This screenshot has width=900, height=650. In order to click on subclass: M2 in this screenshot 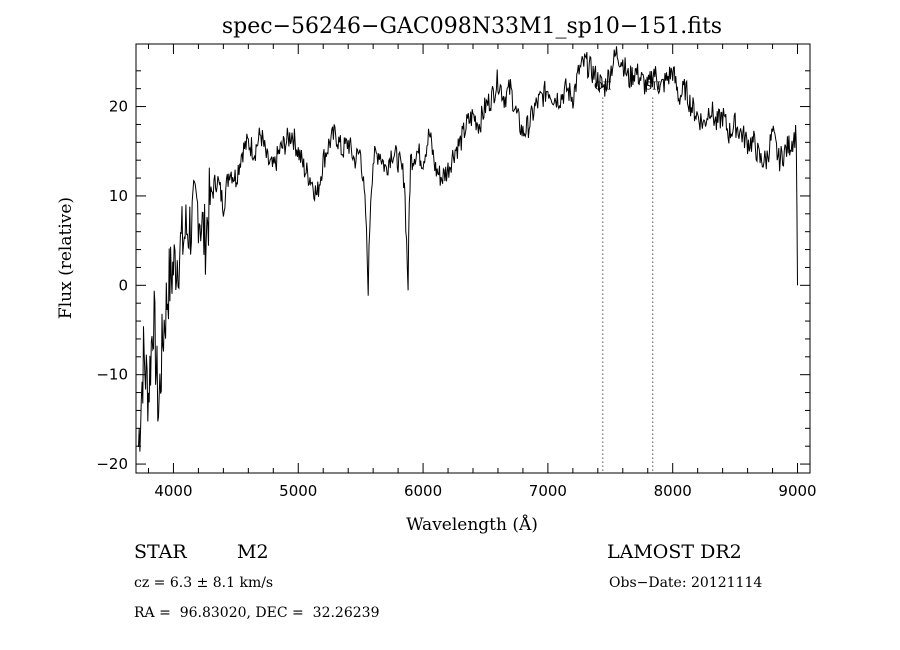, I will do `click(253, 552)`.